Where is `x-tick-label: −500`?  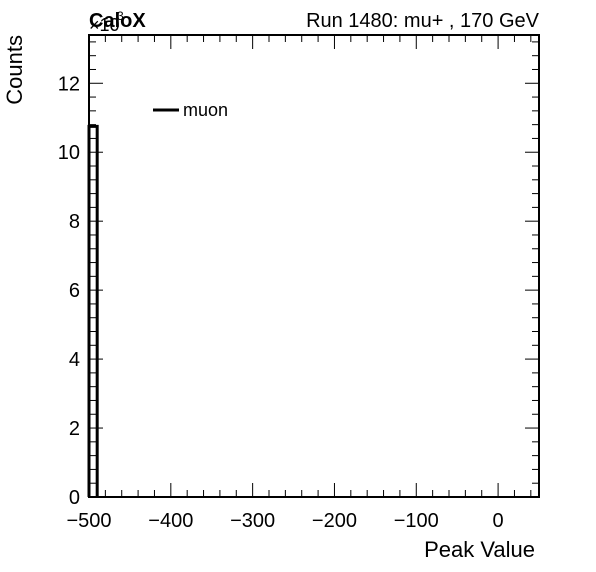
x-tick-label: −500 is located at coordinates (88, 521).